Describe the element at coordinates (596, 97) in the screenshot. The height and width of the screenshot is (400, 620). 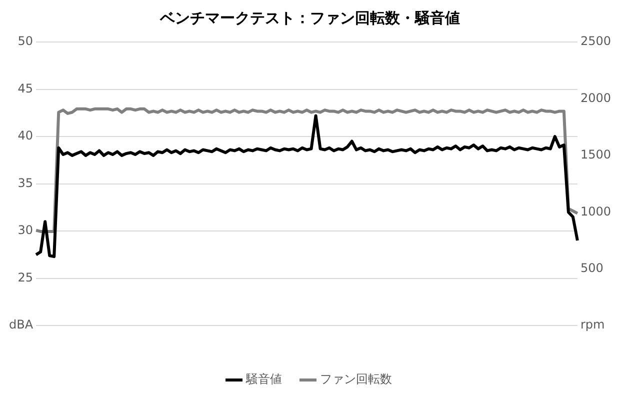
I see `y2-tick-label: 2000` at that location.